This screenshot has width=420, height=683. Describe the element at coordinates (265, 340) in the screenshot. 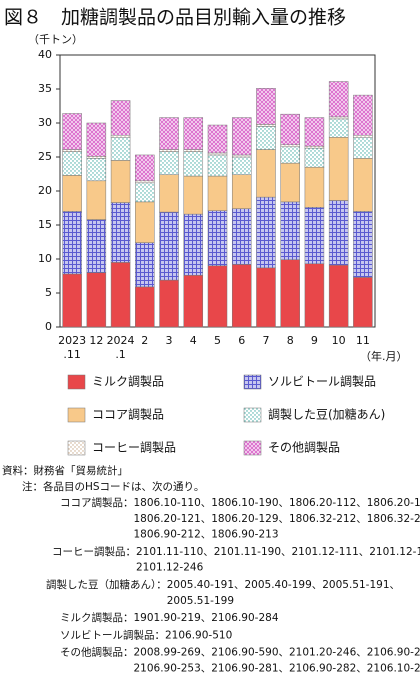

I see `x-tick-label: 7` at that location.